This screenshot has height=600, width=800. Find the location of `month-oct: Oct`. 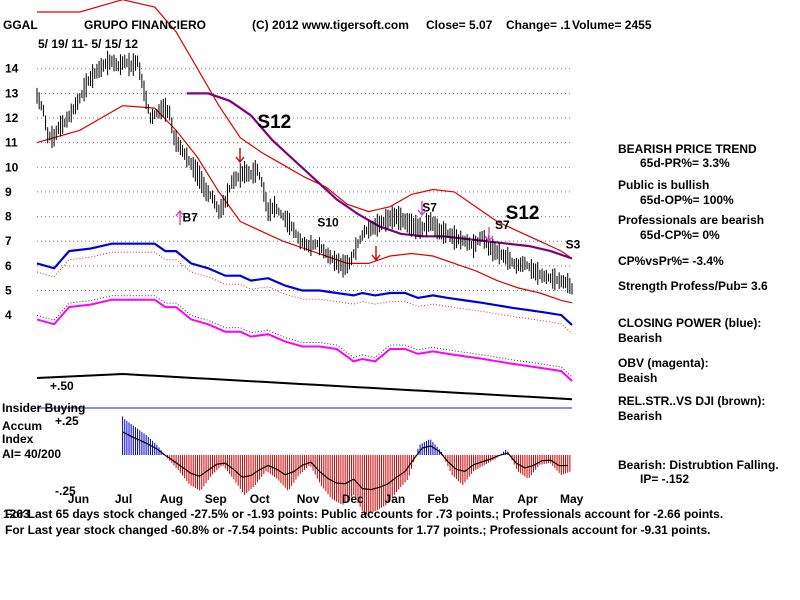

month-oct: Oct is located at coordinates (260, 499).